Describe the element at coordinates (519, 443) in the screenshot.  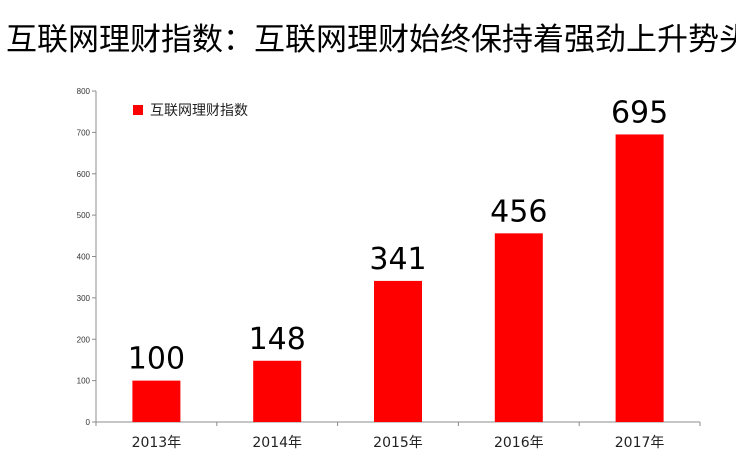
I see `x-tick-label: 2016年` at that location.